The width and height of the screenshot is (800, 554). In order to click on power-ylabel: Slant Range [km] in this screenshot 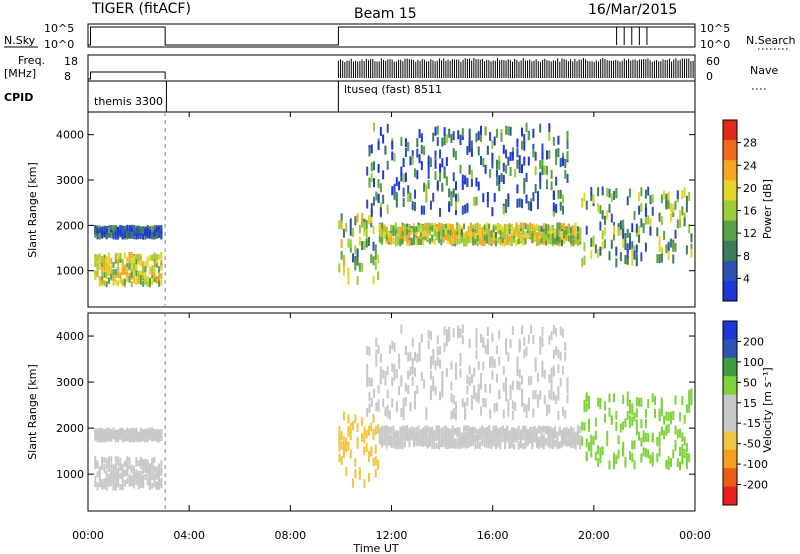, I will do `click(32, 210)`.